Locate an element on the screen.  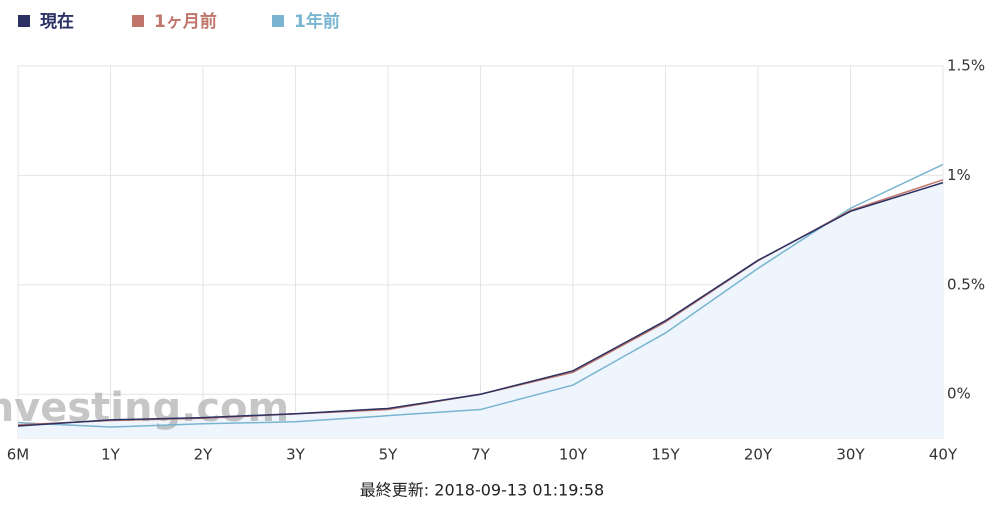
x-tick-label: 6M is located at coordinates (18, 455).